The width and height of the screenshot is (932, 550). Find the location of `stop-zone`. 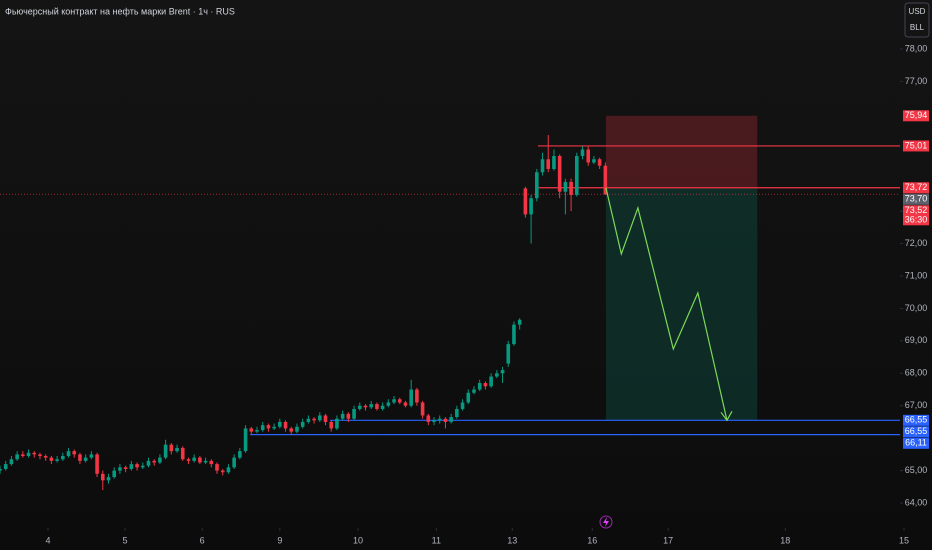

stop-zone is located at coordinates (681, 151).